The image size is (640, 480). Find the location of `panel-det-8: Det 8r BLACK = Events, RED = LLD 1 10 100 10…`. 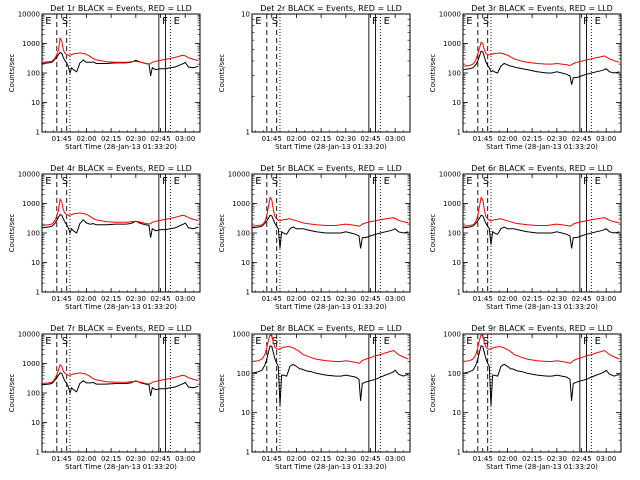

panel-det-8: Det 8r BLACK = Events, RED = LLD 1 10 100 10… is located at coordinates (314, 397).